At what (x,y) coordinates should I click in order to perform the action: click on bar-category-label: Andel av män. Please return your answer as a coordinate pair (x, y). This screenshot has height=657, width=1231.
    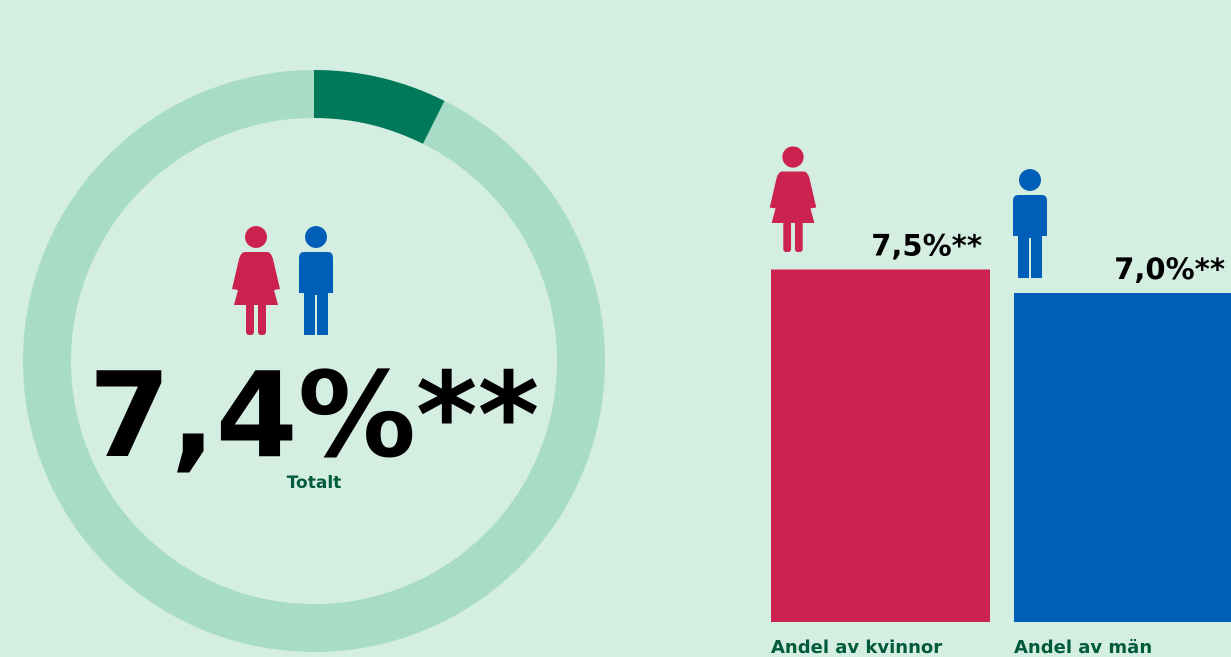
    Looking at the image, I should click on (1083, 647).